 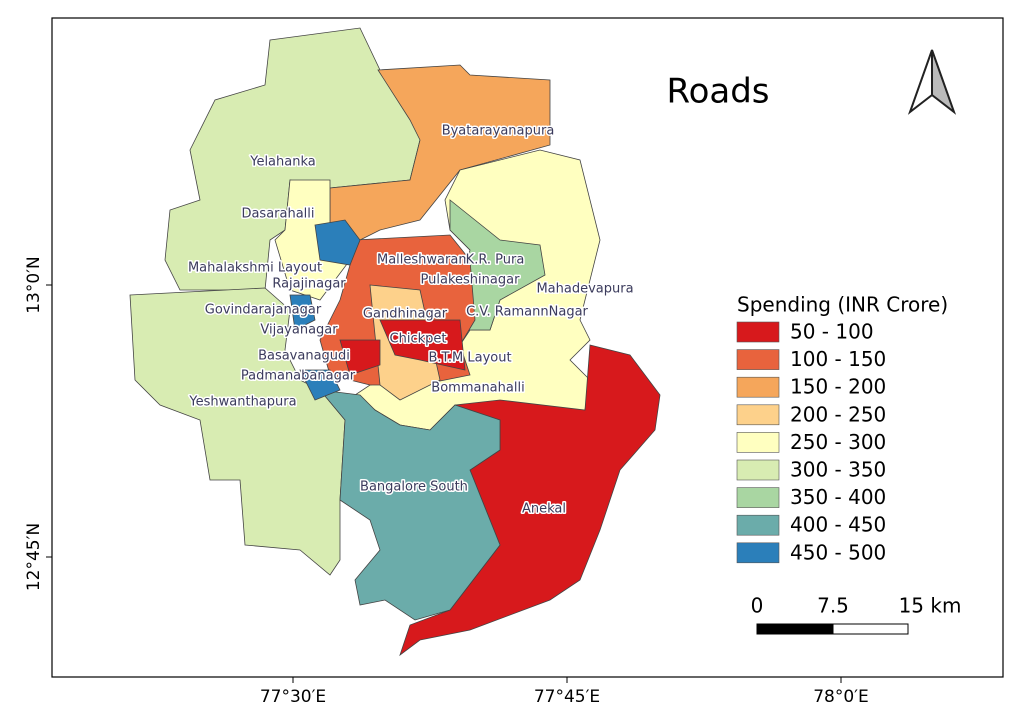 I want to click on legend-label: 400 - 450, so click(x=838, y=525).